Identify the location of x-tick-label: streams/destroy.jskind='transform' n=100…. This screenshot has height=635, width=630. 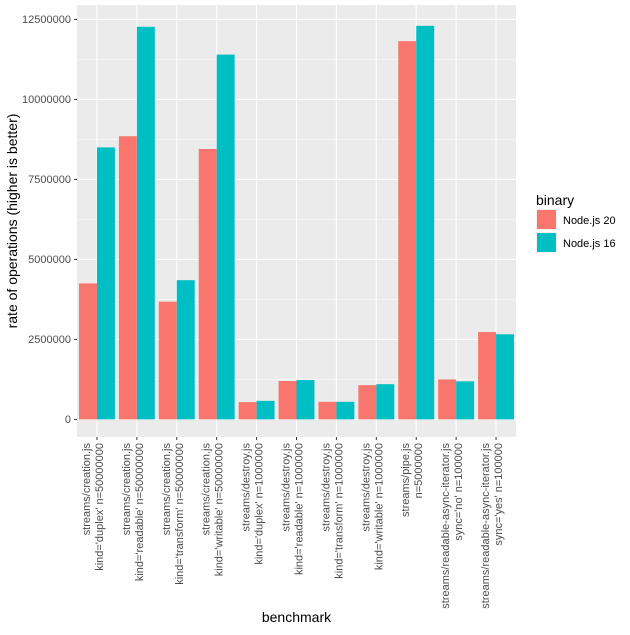
(332, 511).